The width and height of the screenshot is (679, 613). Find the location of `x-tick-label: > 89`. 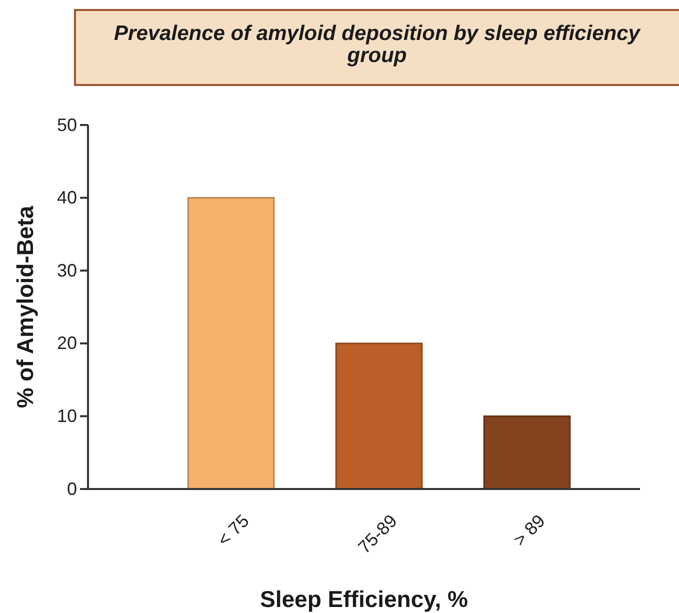

x-tick-label: > 89 is located at coordinates (529, 530).